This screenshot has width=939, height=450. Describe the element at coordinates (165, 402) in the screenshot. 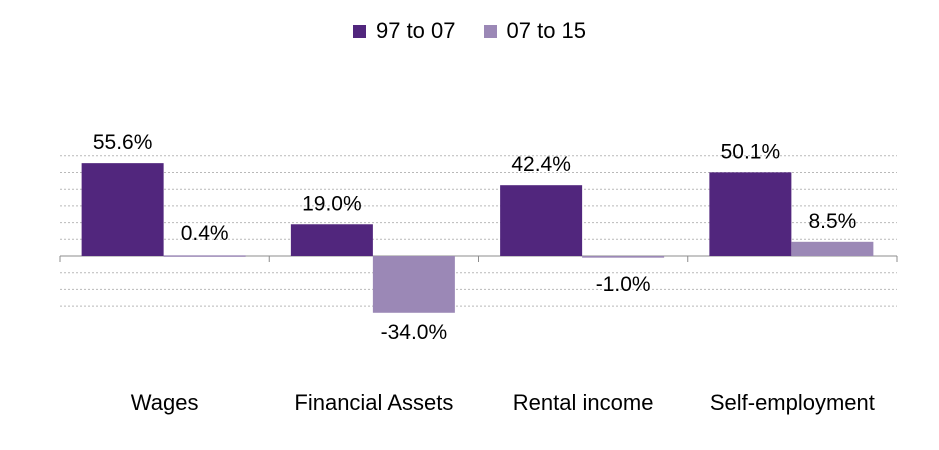

I see `category-label: Wages` at that location.